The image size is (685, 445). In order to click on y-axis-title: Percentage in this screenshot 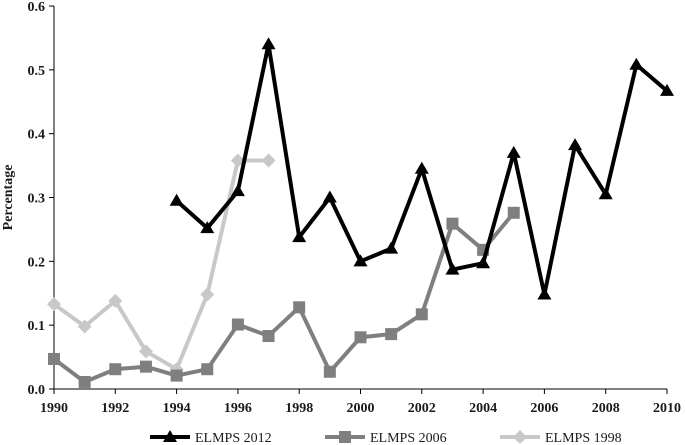, I will do `click(8, 198)`.